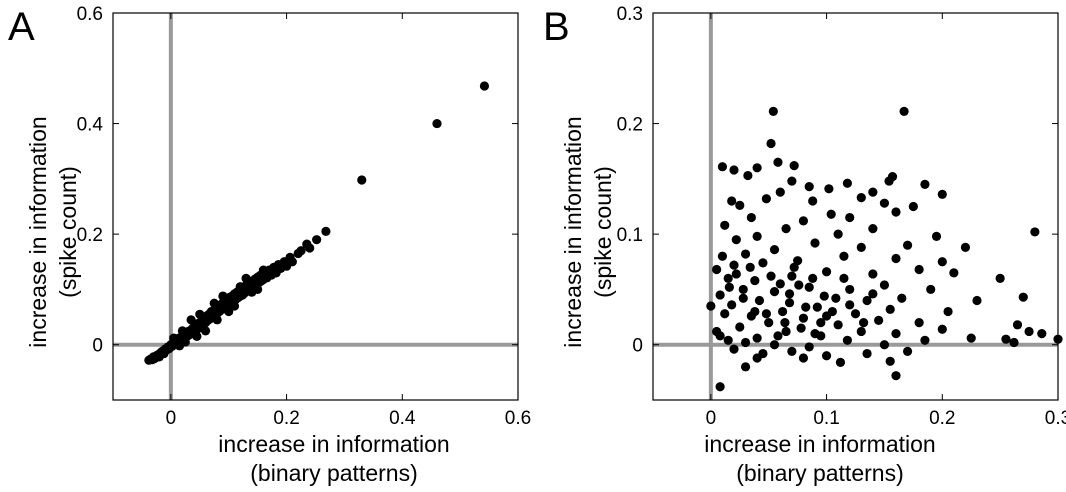 The width and height of the screenshot is (1066, 492). What do you see at coordinates (556, 27) in the screenshot?
I see `panel-label: B` at bounding box center [556, 27].